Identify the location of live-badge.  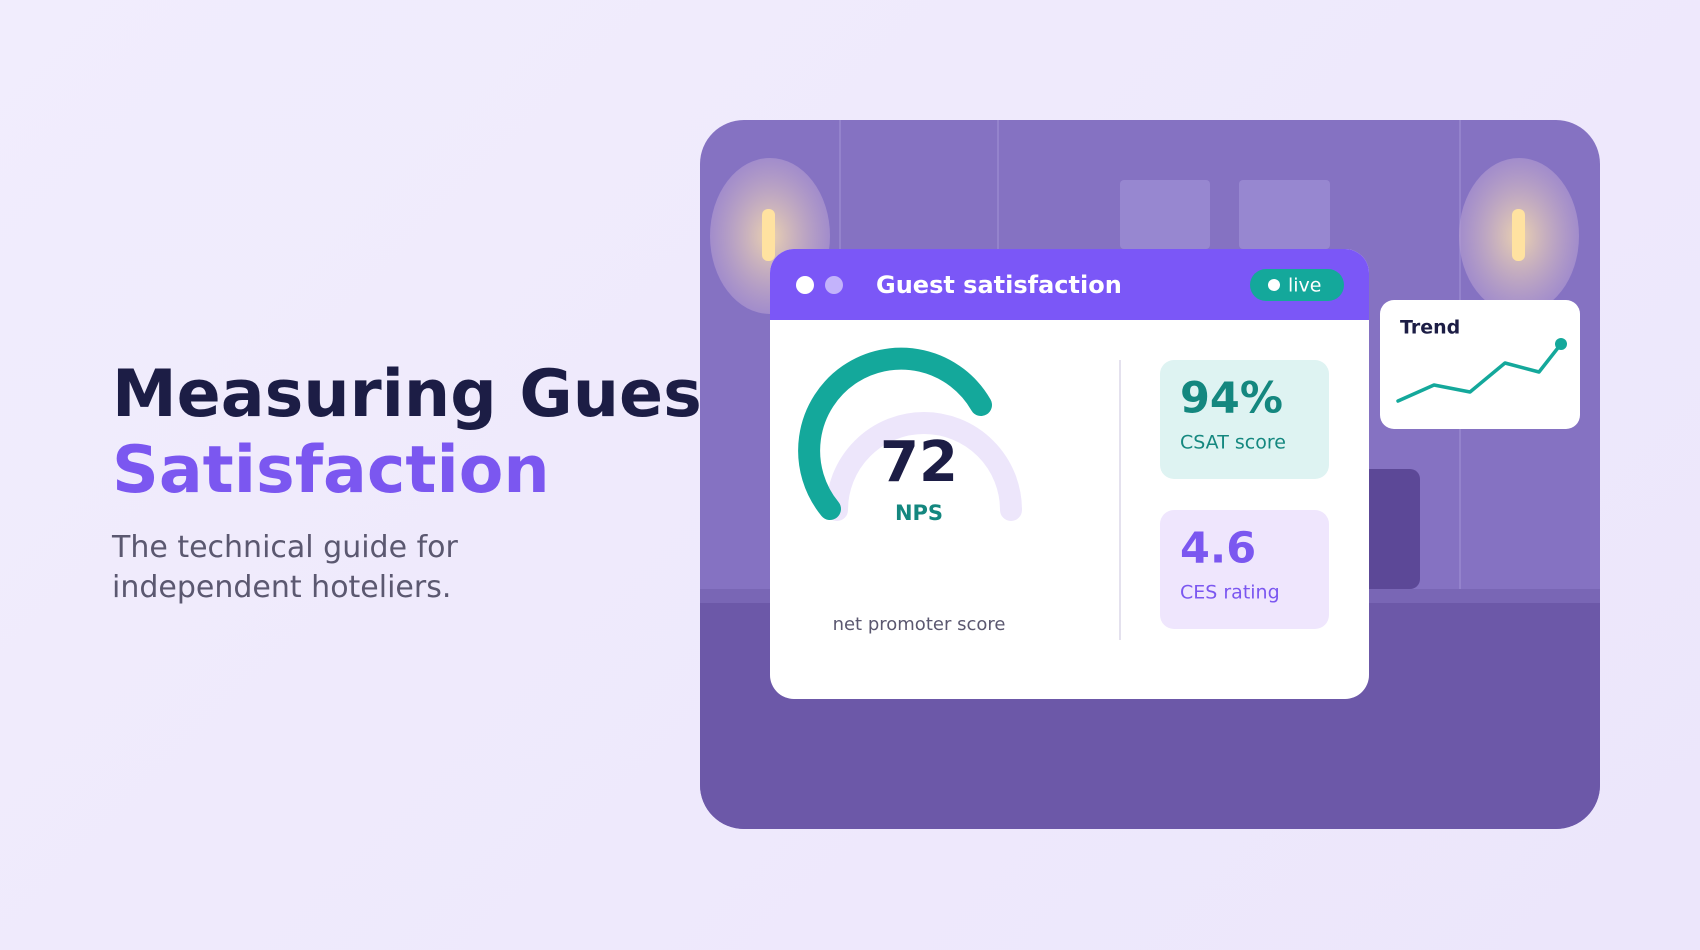
(1297, 285).